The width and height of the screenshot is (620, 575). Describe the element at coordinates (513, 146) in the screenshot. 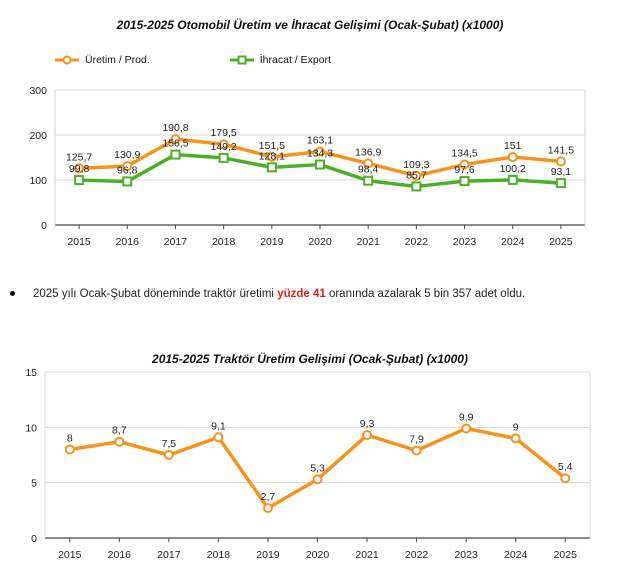

I see `chart1-series-0-data-label: 151` at that location.